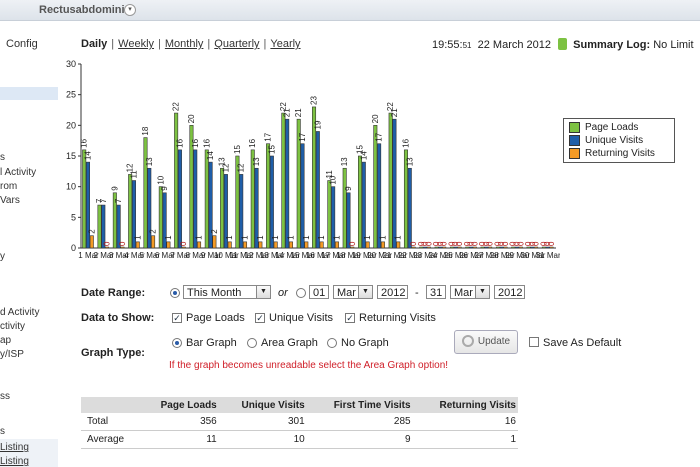  Describe the element at coordinates (465, 422) in the screenshot. I see `table-cell: 16` at that location.